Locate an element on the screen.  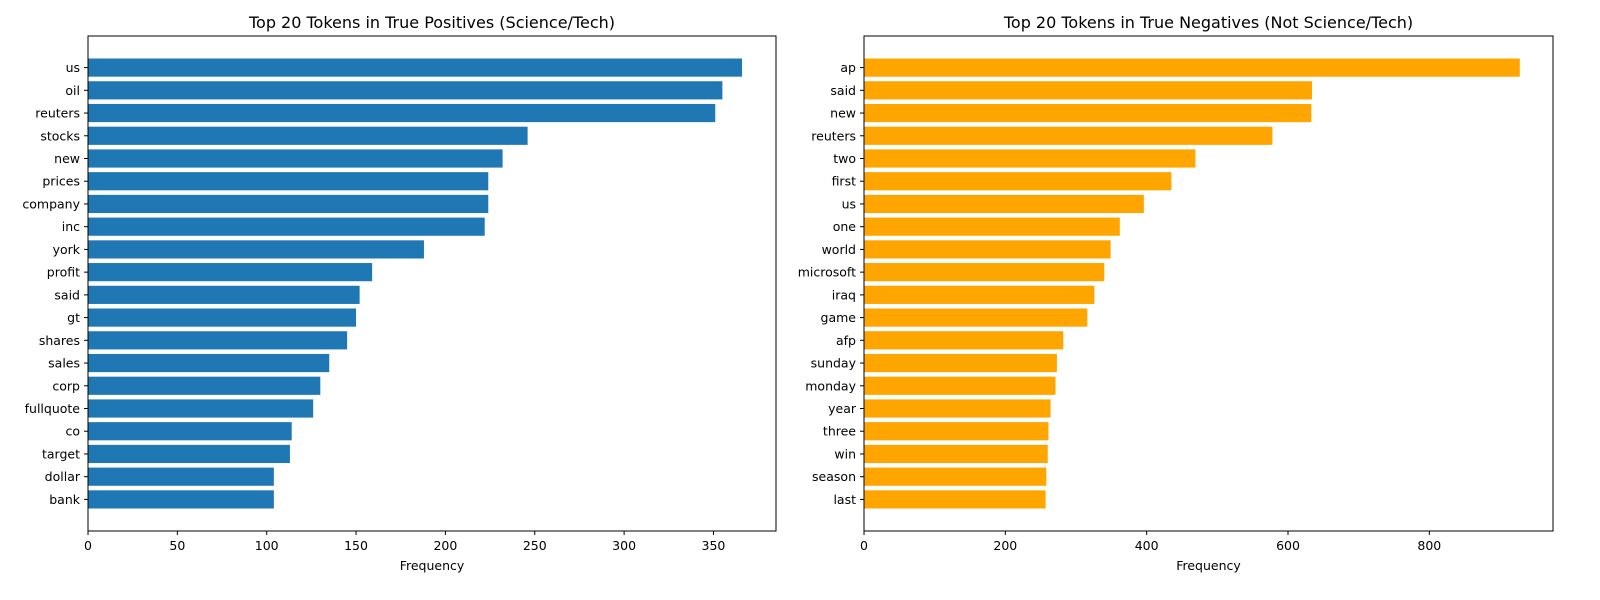
y-tick-label: first is located at coordinates (844, 181).